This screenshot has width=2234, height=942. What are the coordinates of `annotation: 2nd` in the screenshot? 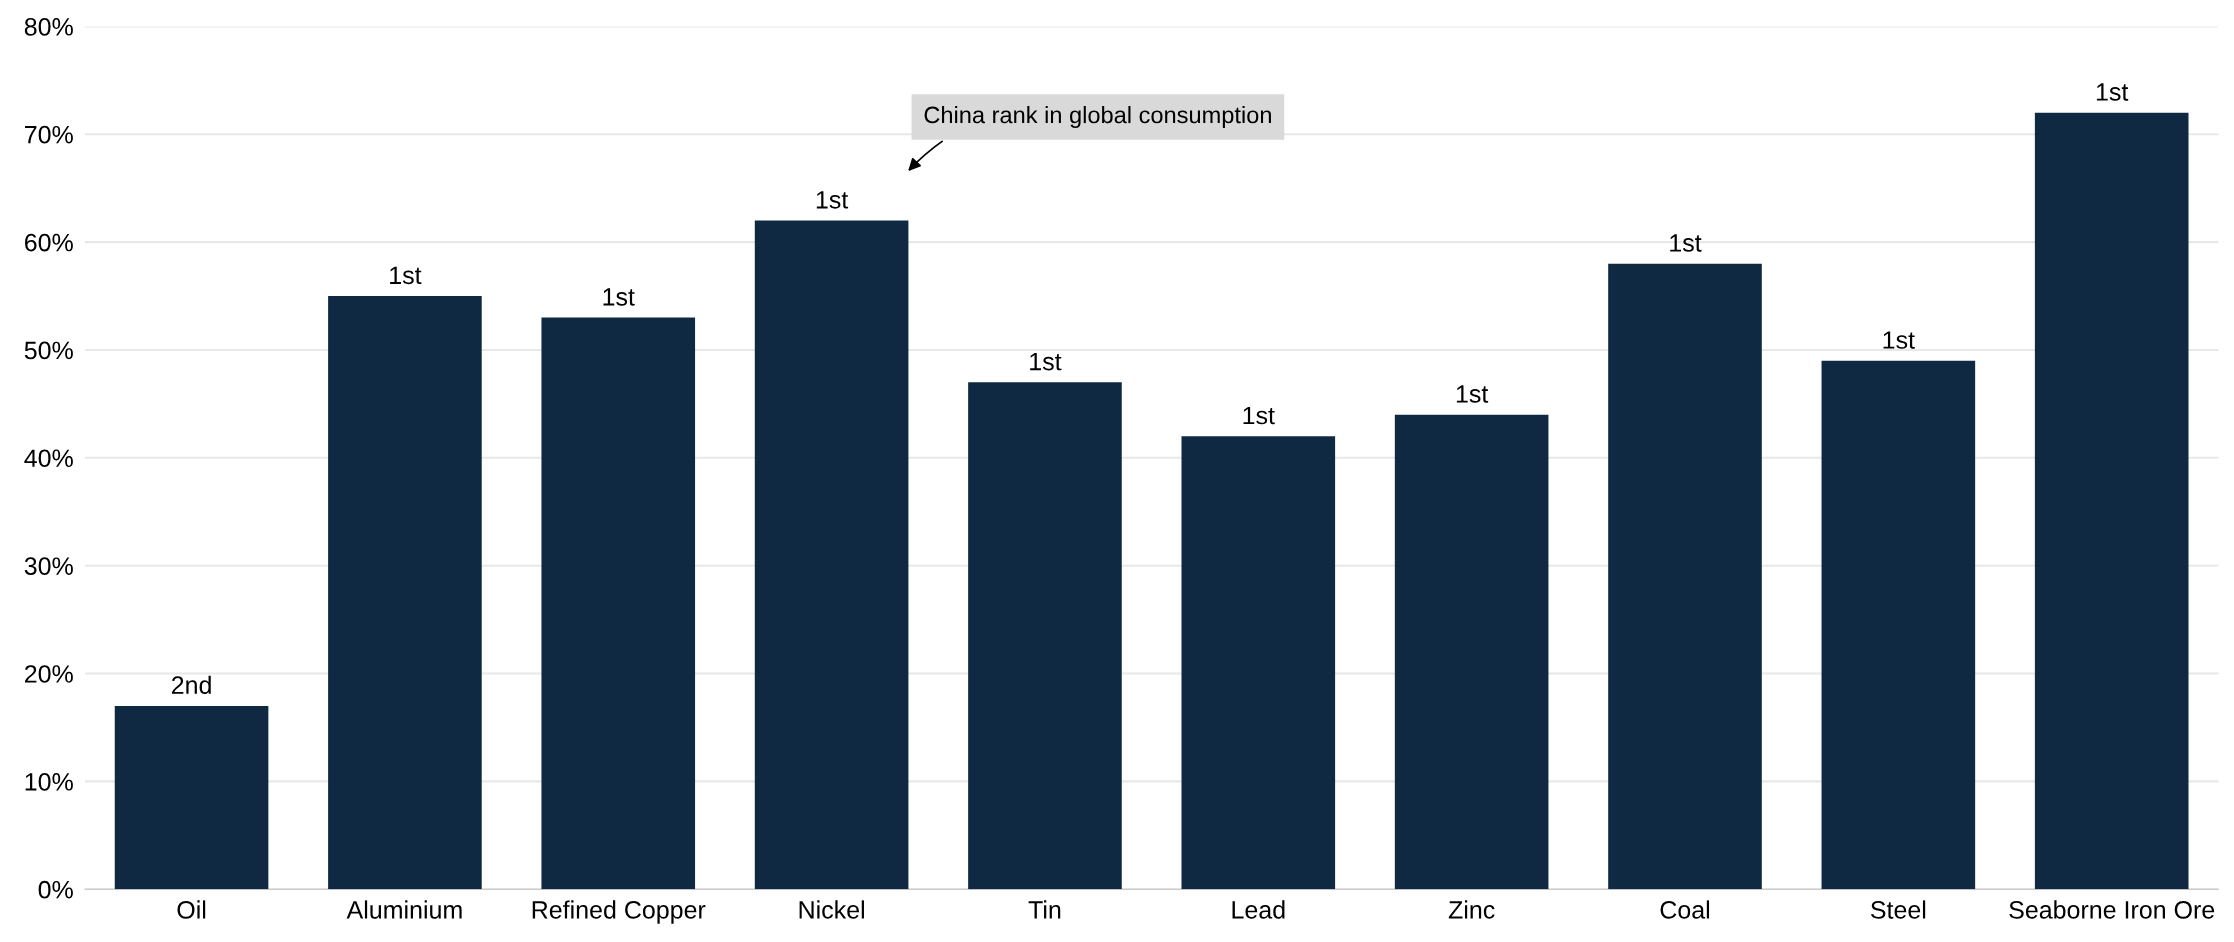 It's located at (191, 684).